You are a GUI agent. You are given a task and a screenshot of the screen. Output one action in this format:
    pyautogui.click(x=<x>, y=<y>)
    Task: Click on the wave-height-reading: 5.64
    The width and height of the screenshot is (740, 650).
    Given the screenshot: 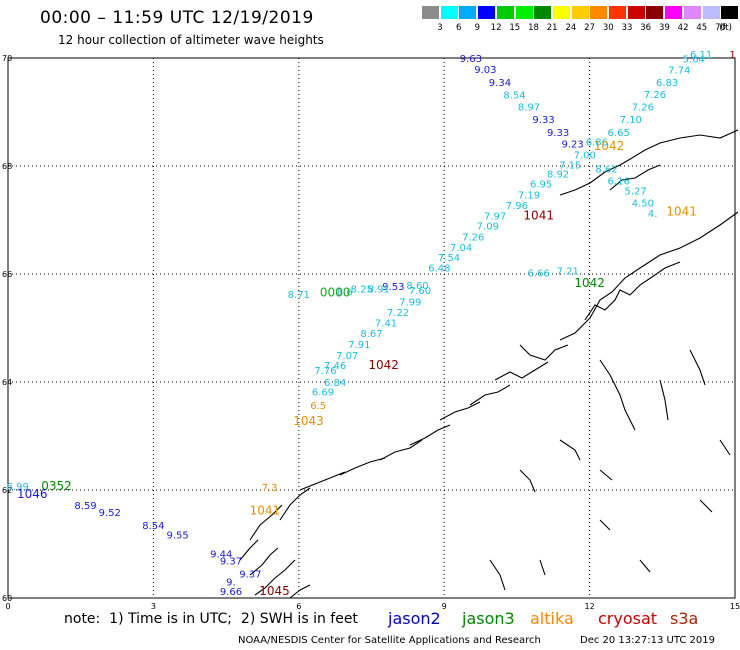 What is the action you would take?
    pyautogui.click(x=694, y=59)
    